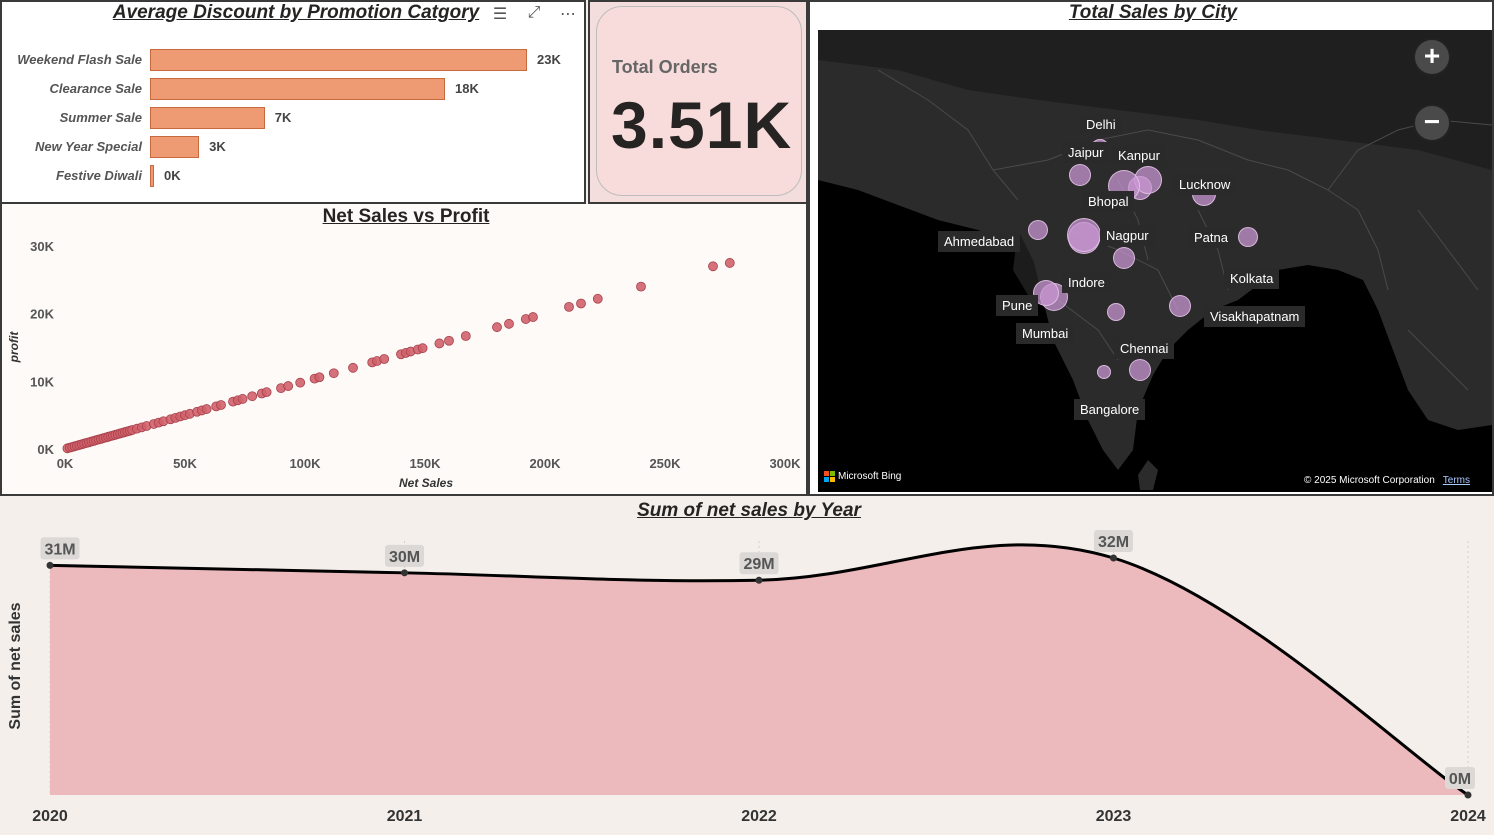  Describe the element at coordinates (45, 449) in the screenshot. I see `y-tick-label: 0K` at that location.